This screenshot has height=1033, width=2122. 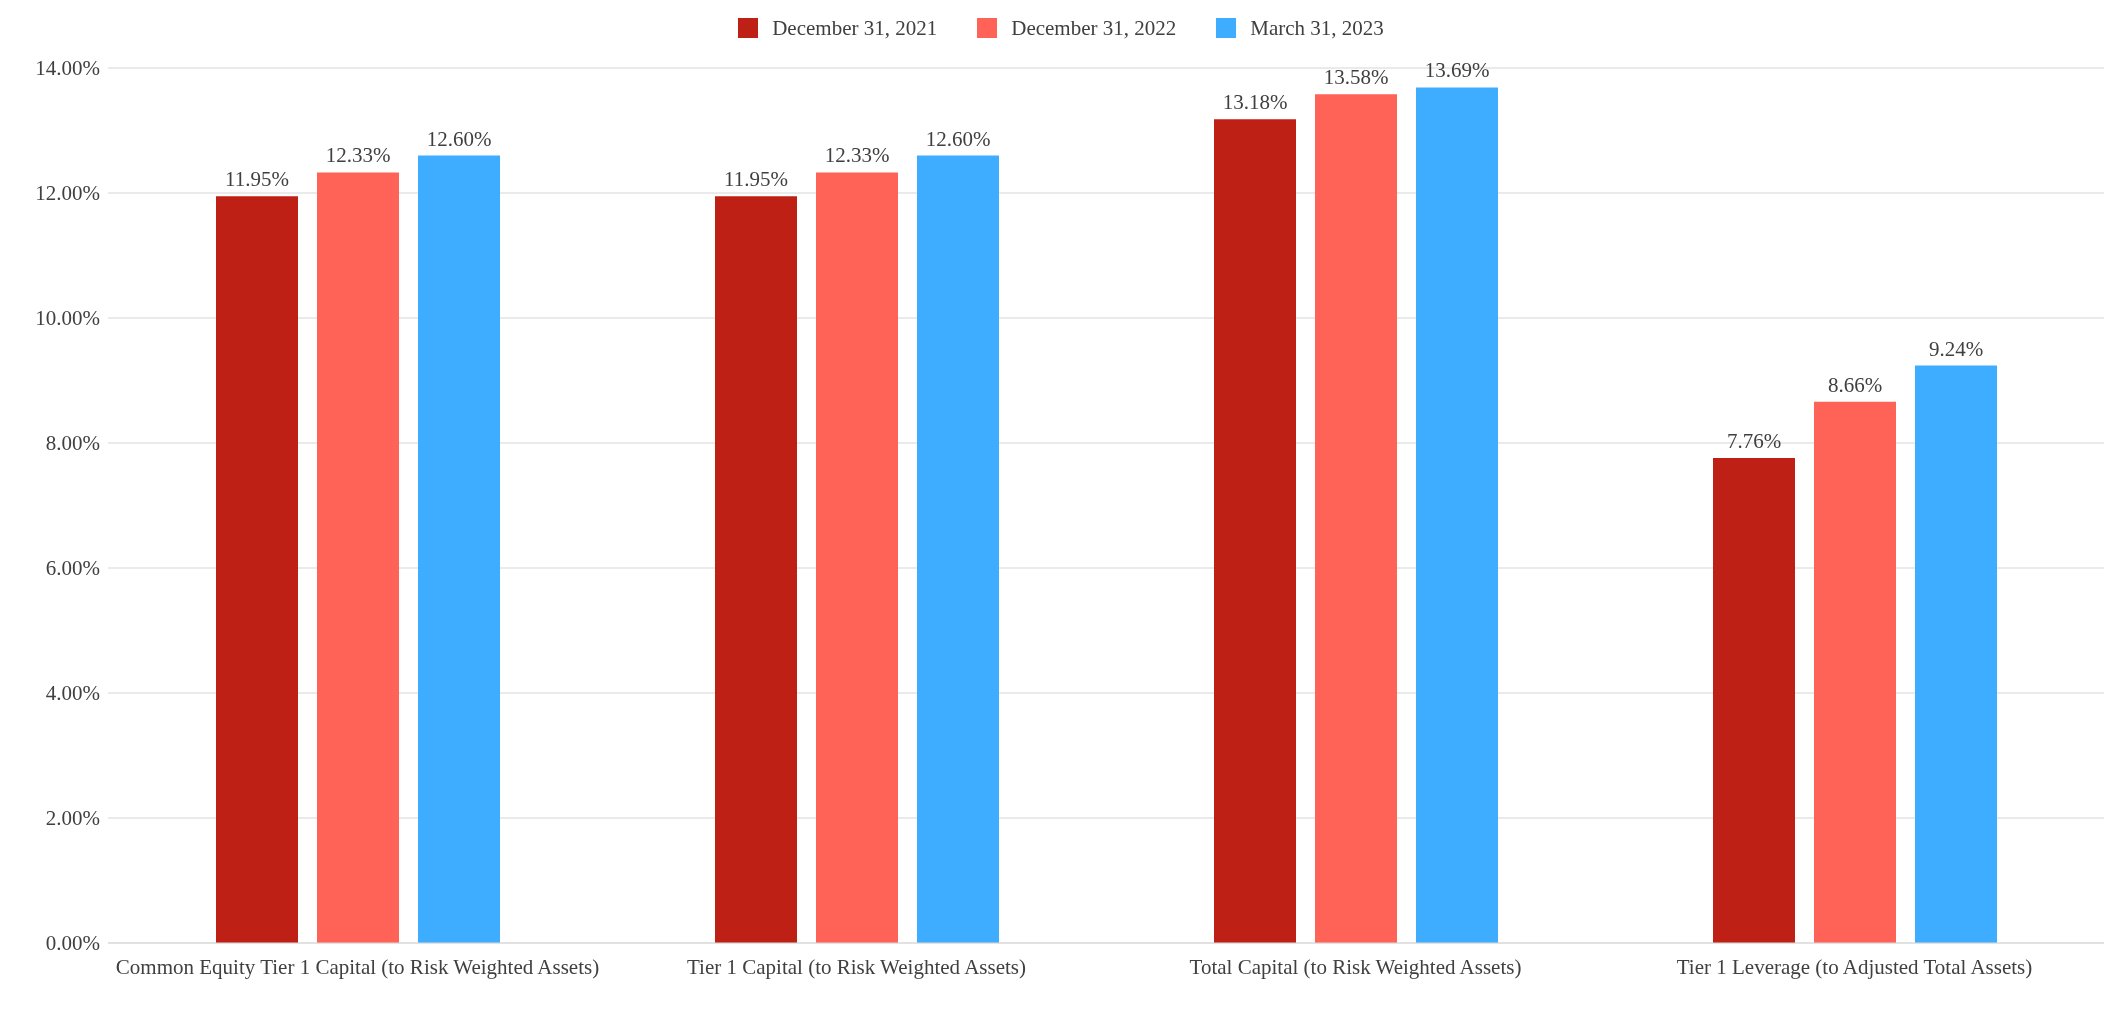 What do you see at coordinates (1355, 966) in the screenshot?
I see `x-tick-label: Total Capital (to Risk Weighted Assets)` at bounding box center [1355, 966].